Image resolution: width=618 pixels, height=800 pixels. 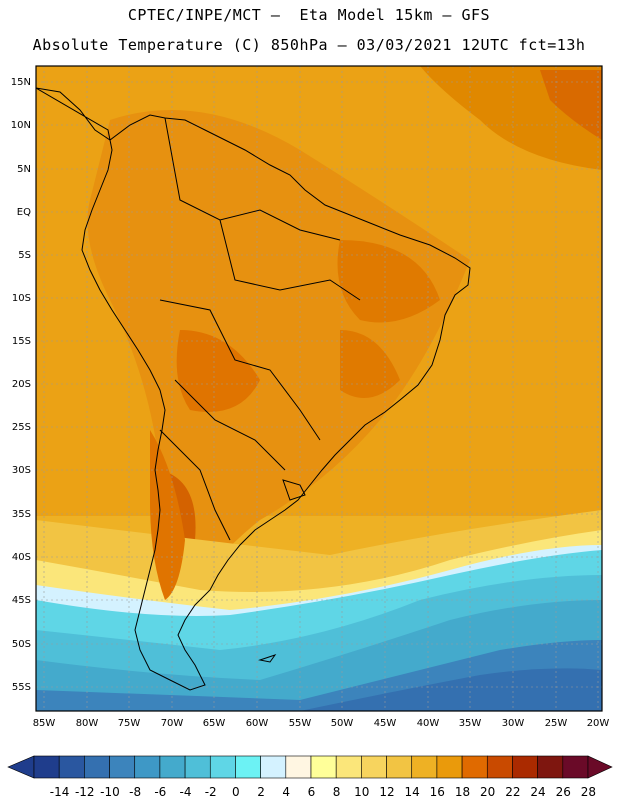 I want to click on lon-label: 60W, so click(x=257, y=723).